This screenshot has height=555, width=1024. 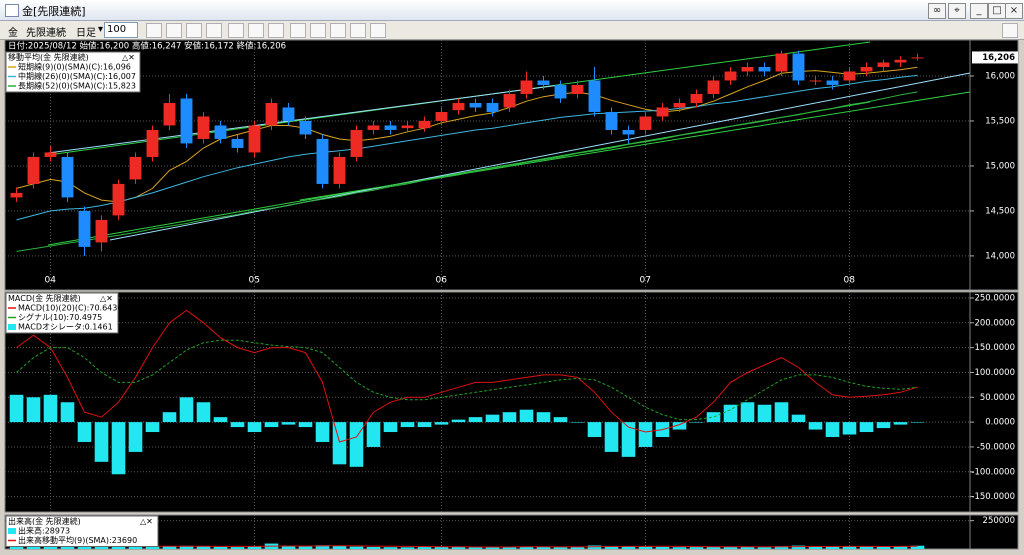 I want to click on y-tick-label: 15,000, so click(x=1000, y=166).